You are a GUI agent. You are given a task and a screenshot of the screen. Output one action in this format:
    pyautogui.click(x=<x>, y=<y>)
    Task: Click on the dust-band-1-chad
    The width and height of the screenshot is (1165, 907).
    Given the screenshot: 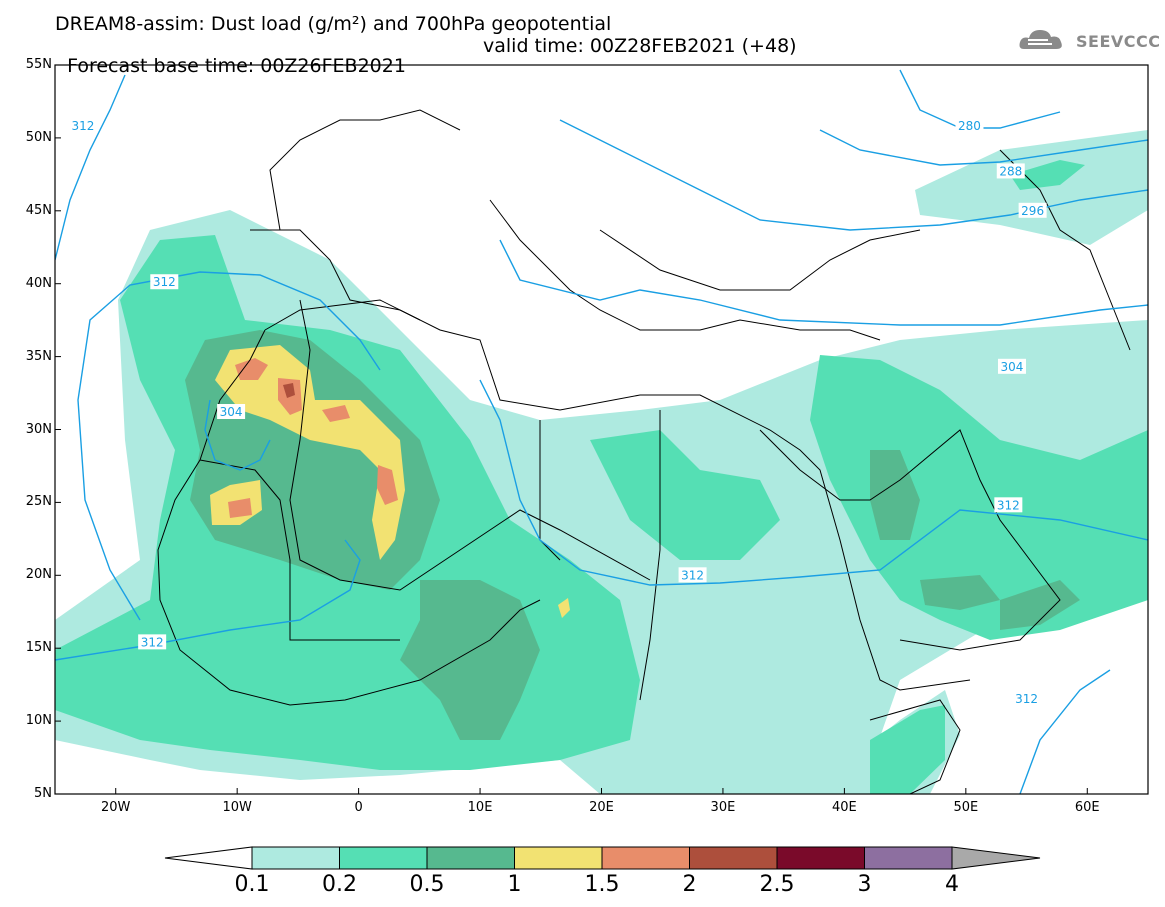 What is the action you would take?
    pyautogui.click(x=564, y=608)
    